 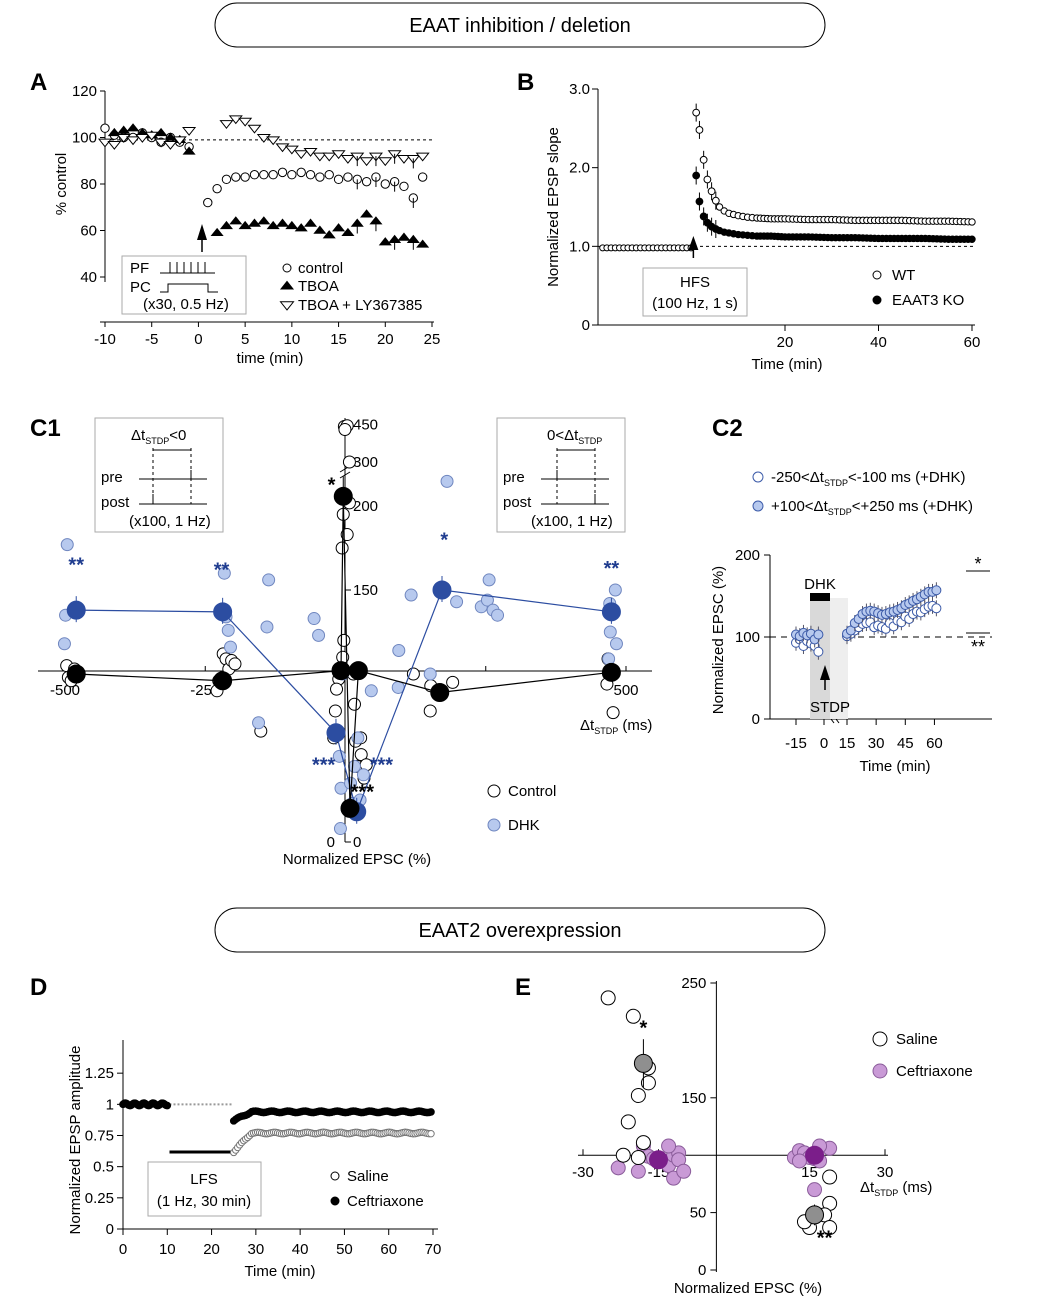 I want to click on panel-e-xlabel-part: Δt, so click(x=867, y=1187).